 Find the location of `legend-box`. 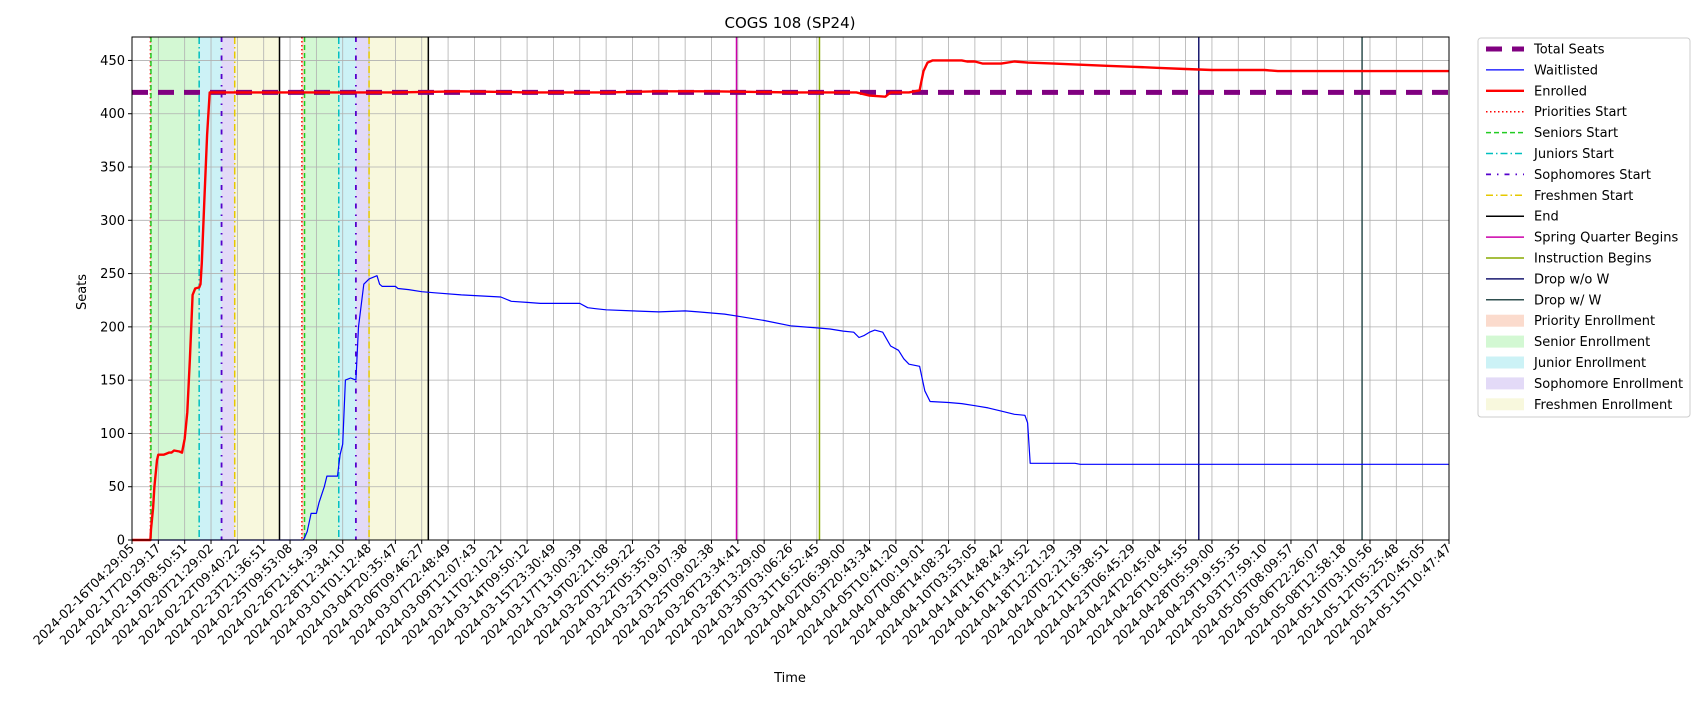

legend-box is located at coordinates (1584, 227).